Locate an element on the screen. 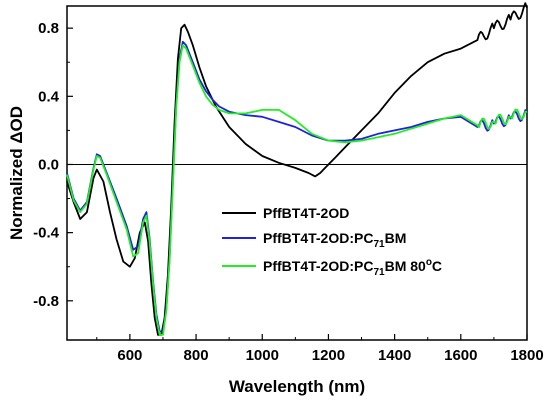 The width and height of the screenshot is (550, 404). y-axis-ticks: -0.8 -0.4 0.0 0.4 0.8 is located at coordinates (53, 165).